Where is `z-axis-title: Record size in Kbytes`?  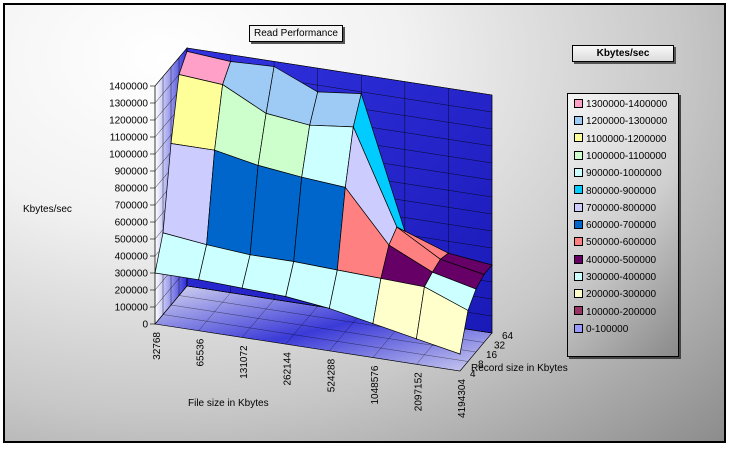
z-axis-title: Record size in Kbytes is located at coordinates (519, 368).